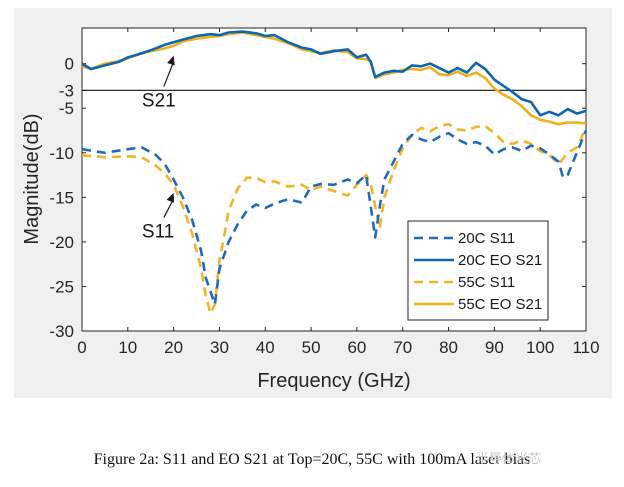 This screenshot has width=624, height=487. What do you see at coordinates (61, 331) in the screenshot?
I see `y-tick-label: -30` at bounding box center [61, 331].